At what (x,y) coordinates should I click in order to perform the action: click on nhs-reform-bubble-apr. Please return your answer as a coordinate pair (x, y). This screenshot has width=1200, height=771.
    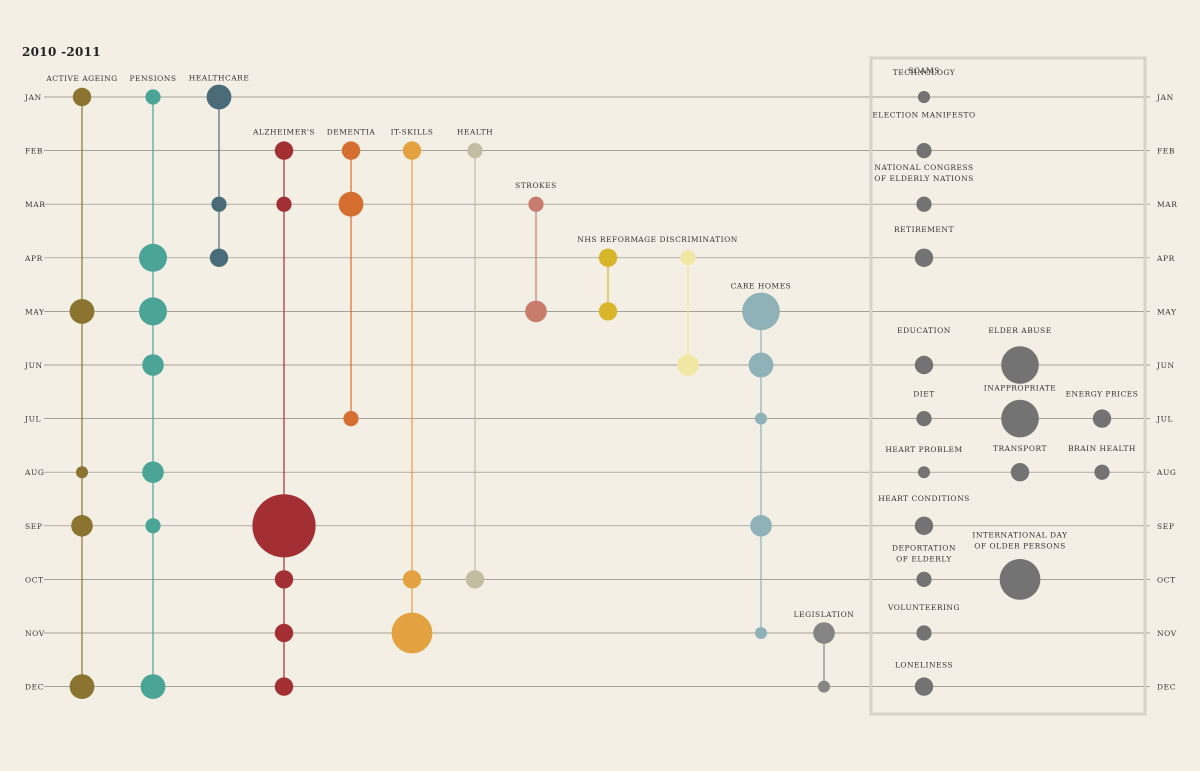
    Looking at the image, I should click on (608, 257).